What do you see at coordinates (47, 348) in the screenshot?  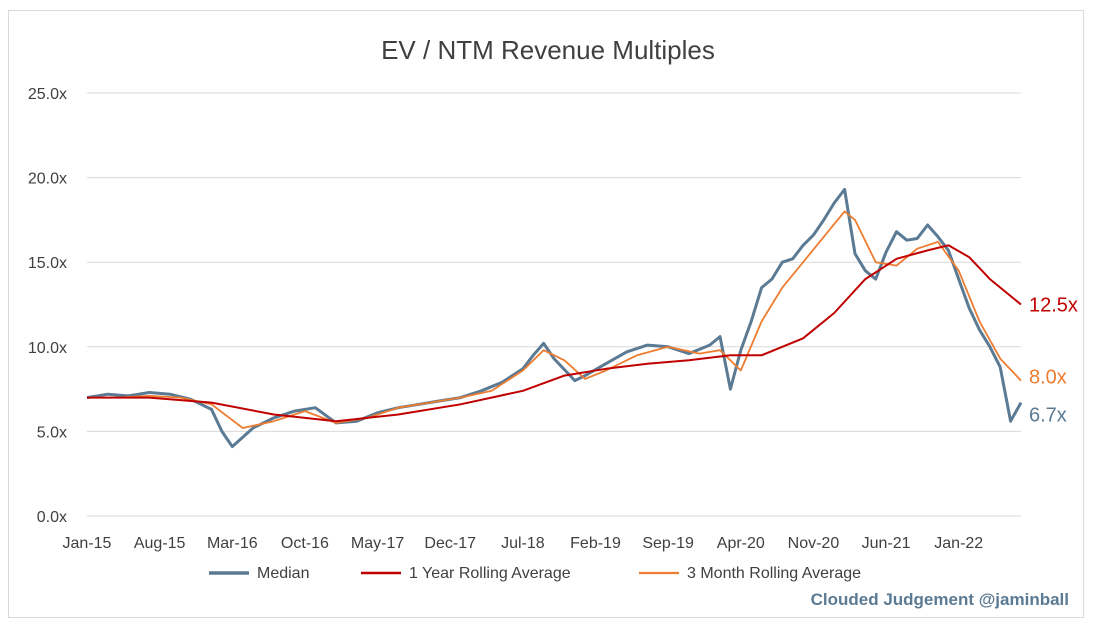 I see `y-tick-label: 10.0x` at bounding box center [47, 348].